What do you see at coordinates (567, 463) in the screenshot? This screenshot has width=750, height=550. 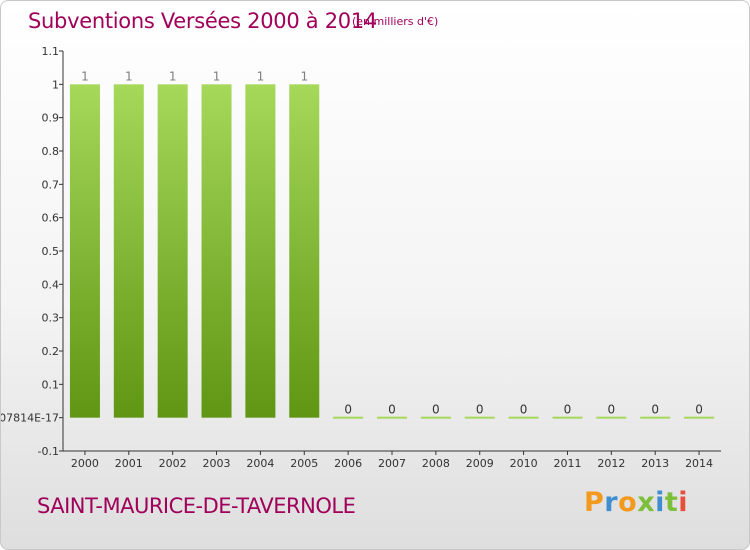 I see `x-tick-label: 2011` at bounding box center [567, 463].